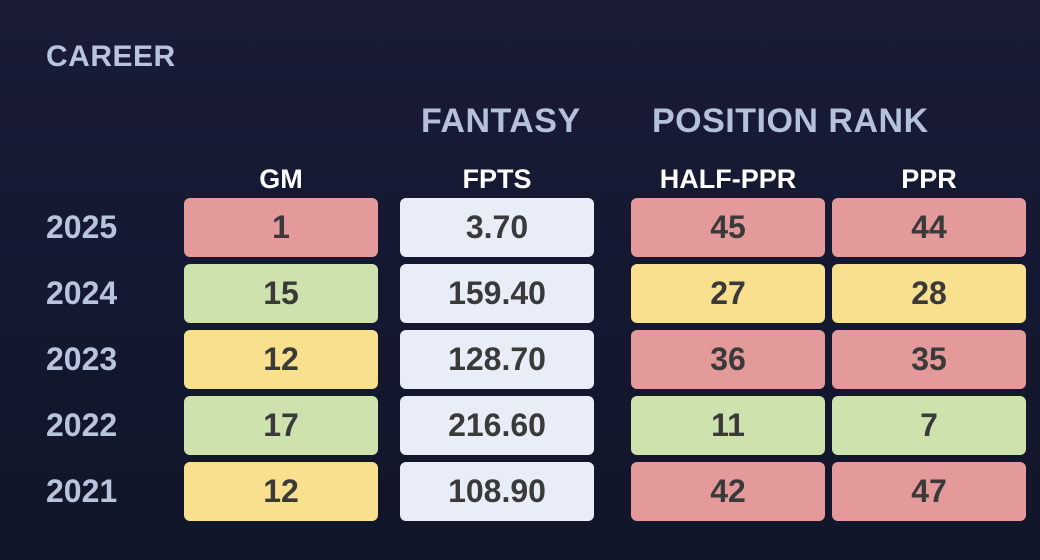  What do you see at coordinates (501, 121) in the screenshot?
I see `fantasy-group-header: FANTASY` at bounding box center [501, 121].